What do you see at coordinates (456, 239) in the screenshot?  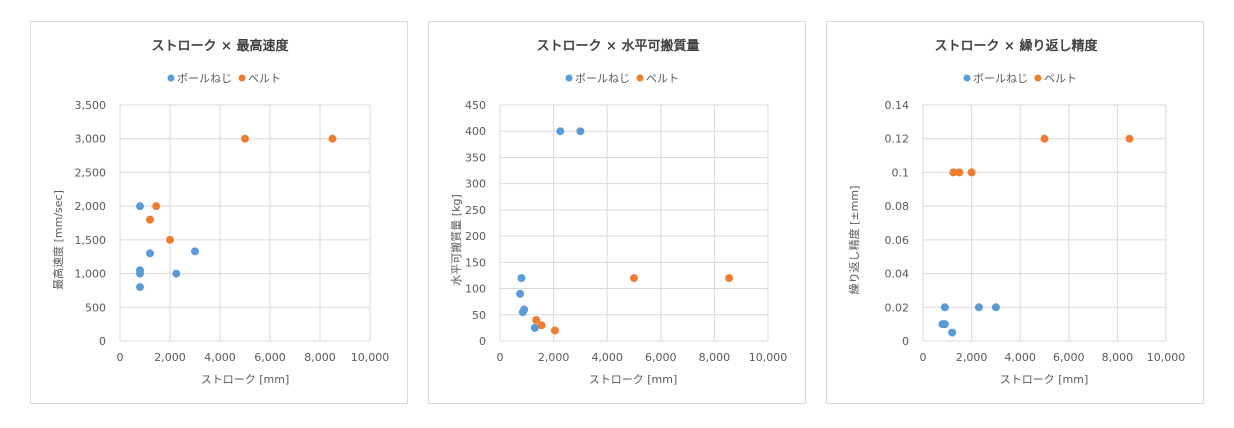 I see `y-axis-label: 水平可搬質量 [kg]` at bounding box center [456, 239].